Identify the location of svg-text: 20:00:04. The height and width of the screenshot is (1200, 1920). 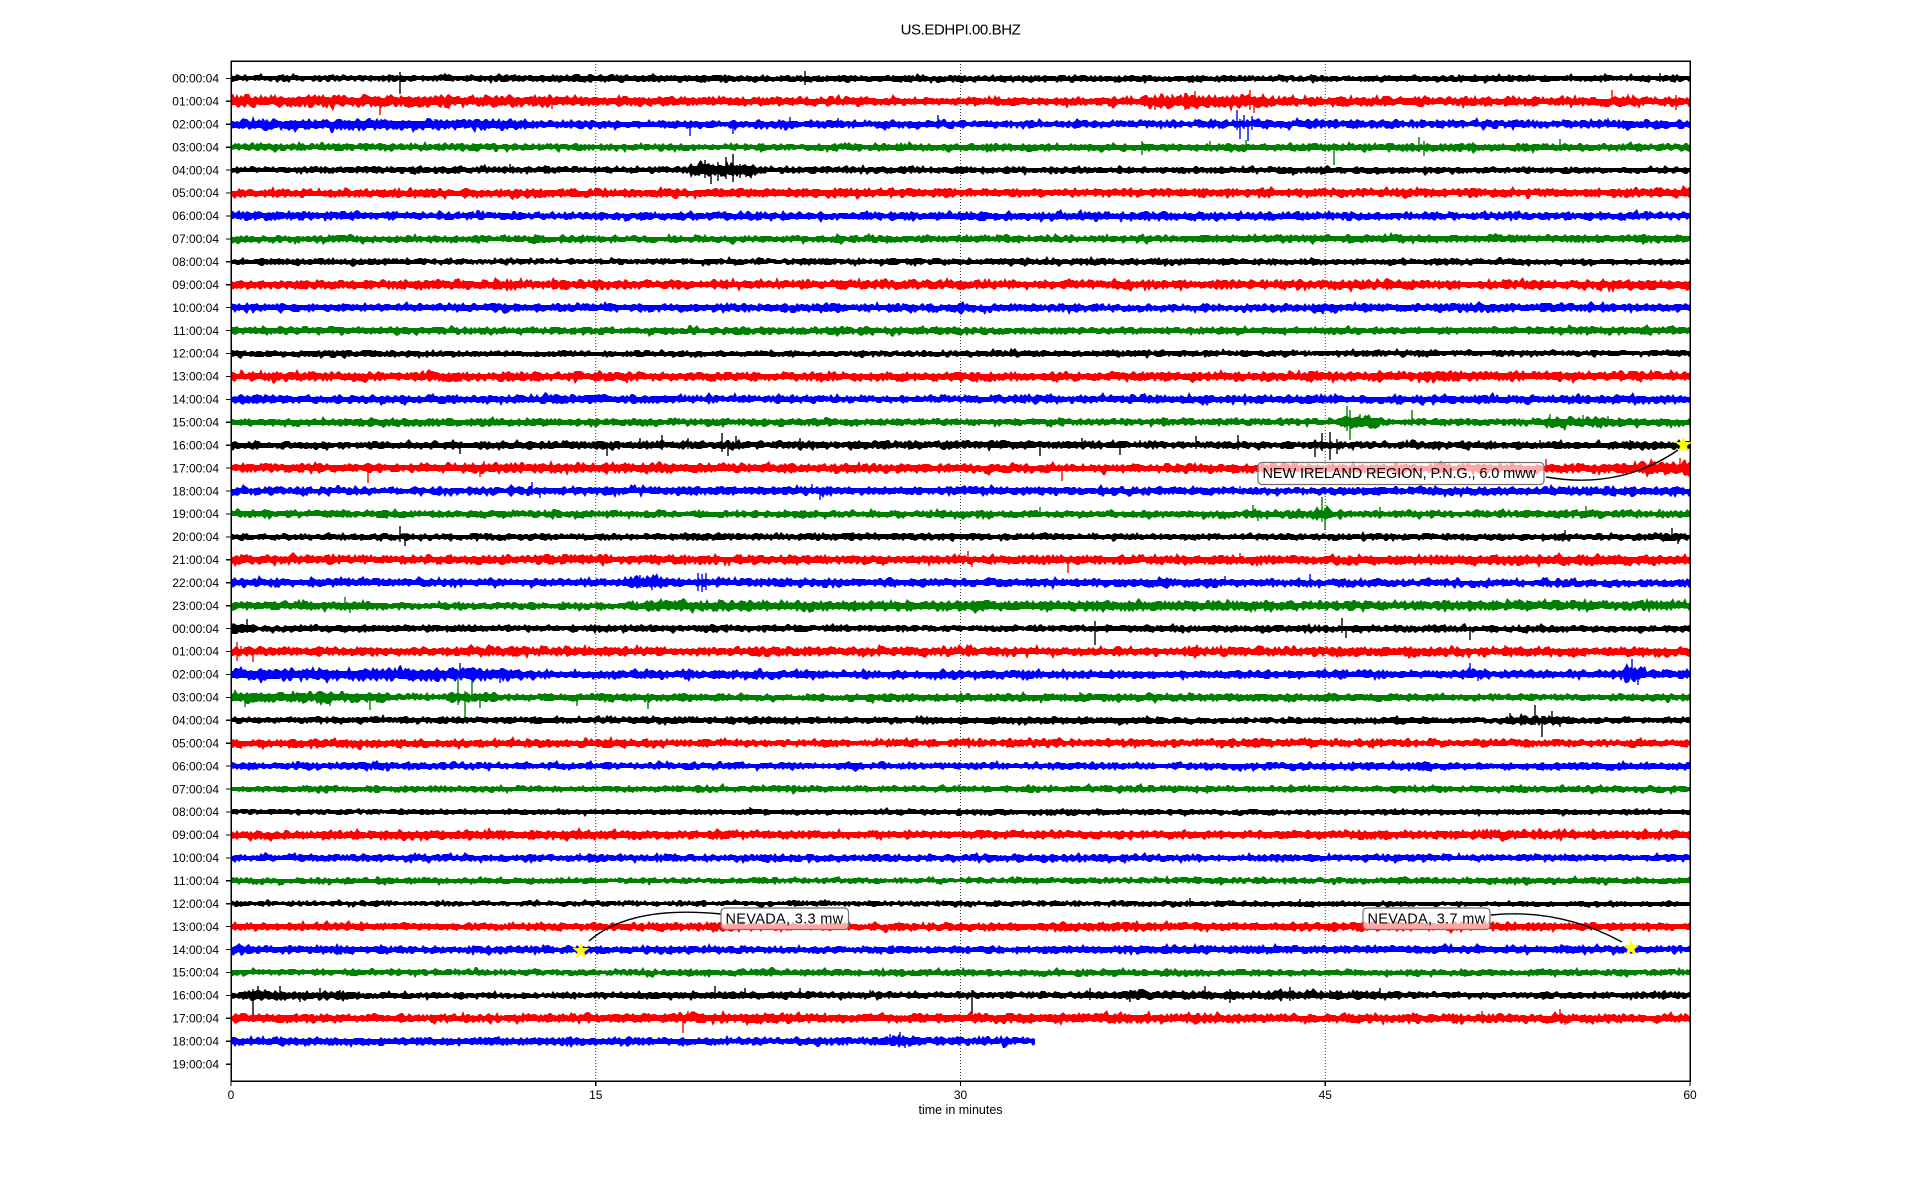
(195, 537).